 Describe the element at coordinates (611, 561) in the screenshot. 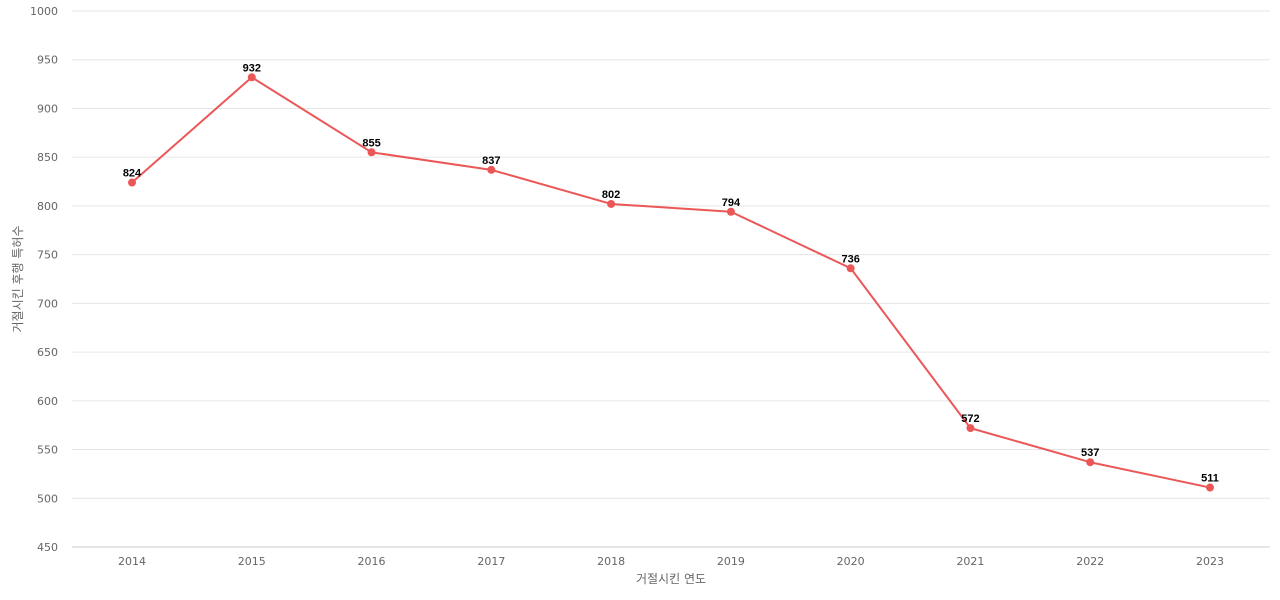

I see `x-tick-label: 2018` at that location.